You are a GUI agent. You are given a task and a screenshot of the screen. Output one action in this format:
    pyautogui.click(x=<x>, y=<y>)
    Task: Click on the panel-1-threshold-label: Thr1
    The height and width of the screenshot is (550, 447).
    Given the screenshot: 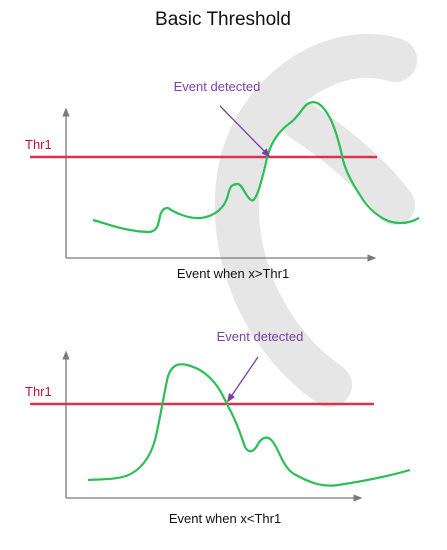 What is the action you would take?
    pyautogui.click(x=38, y=144)
    